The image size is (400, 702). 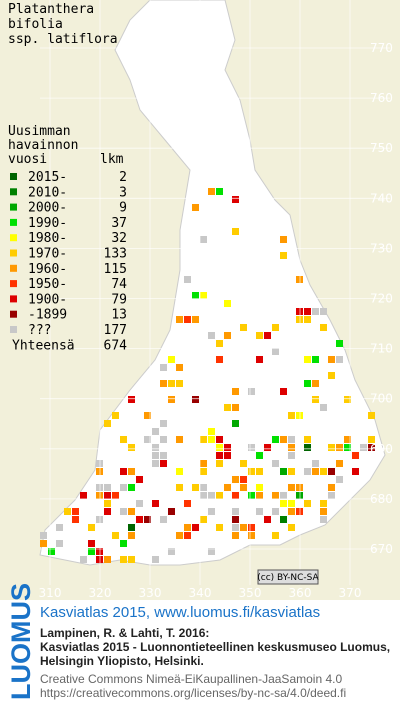 What do you see at coordinates (39, 131) in the screenshot?
I see `legend-title: Uusimman` at bounding box center [39, 131].